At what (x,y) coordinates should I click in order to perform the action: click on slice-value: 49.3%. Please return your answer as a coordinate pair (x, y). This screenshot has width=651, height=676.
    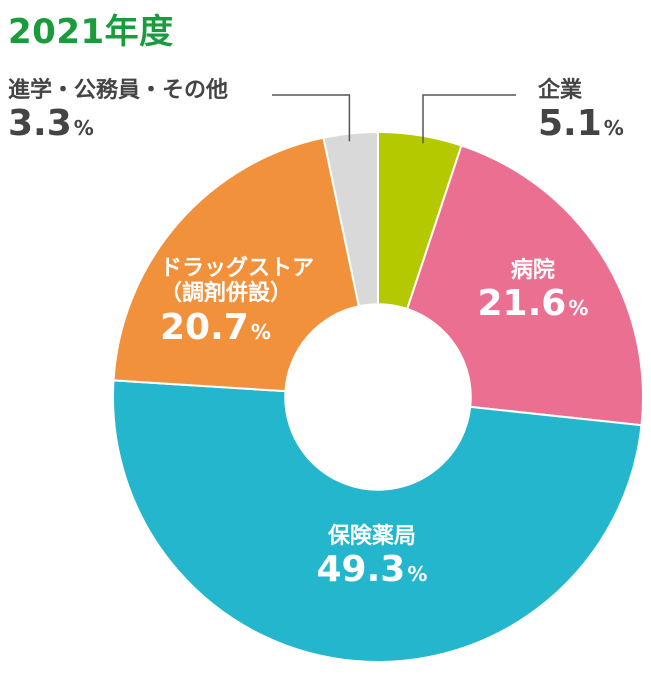
    Looking at the image, I should click on (372, 569).